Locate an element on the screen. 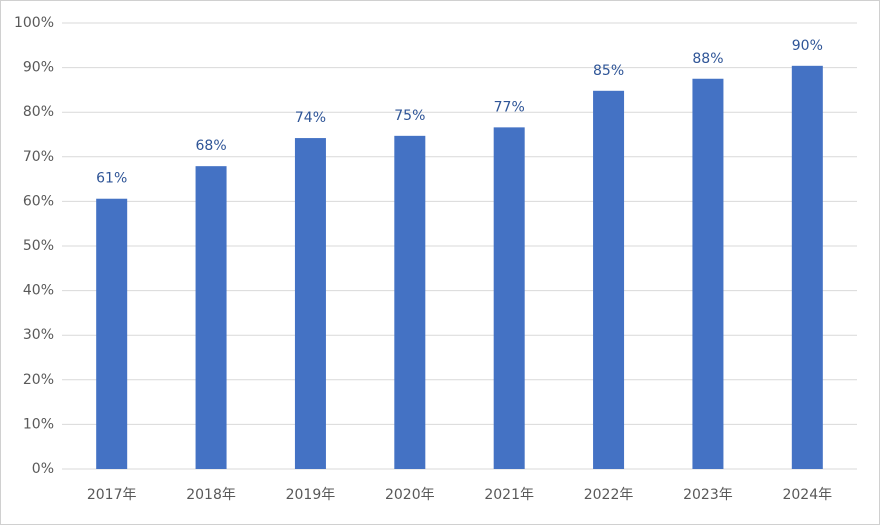 The image size is (880, 525). value-label: 61% is located at coordinates (111, 179).